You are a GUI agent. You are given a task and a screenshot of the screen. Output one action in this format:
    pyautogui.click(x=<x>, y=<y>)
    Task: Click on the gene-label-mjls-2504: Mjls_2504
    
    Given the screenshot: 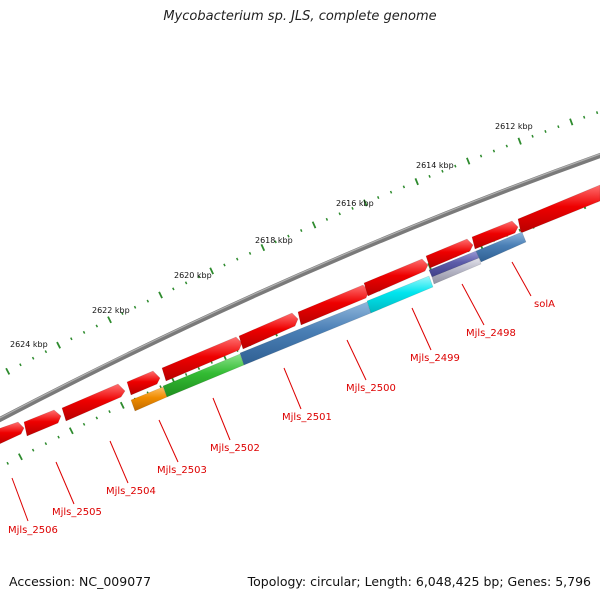 What is the action you would take?
    pyautogui.click(x=131, y=491)
    